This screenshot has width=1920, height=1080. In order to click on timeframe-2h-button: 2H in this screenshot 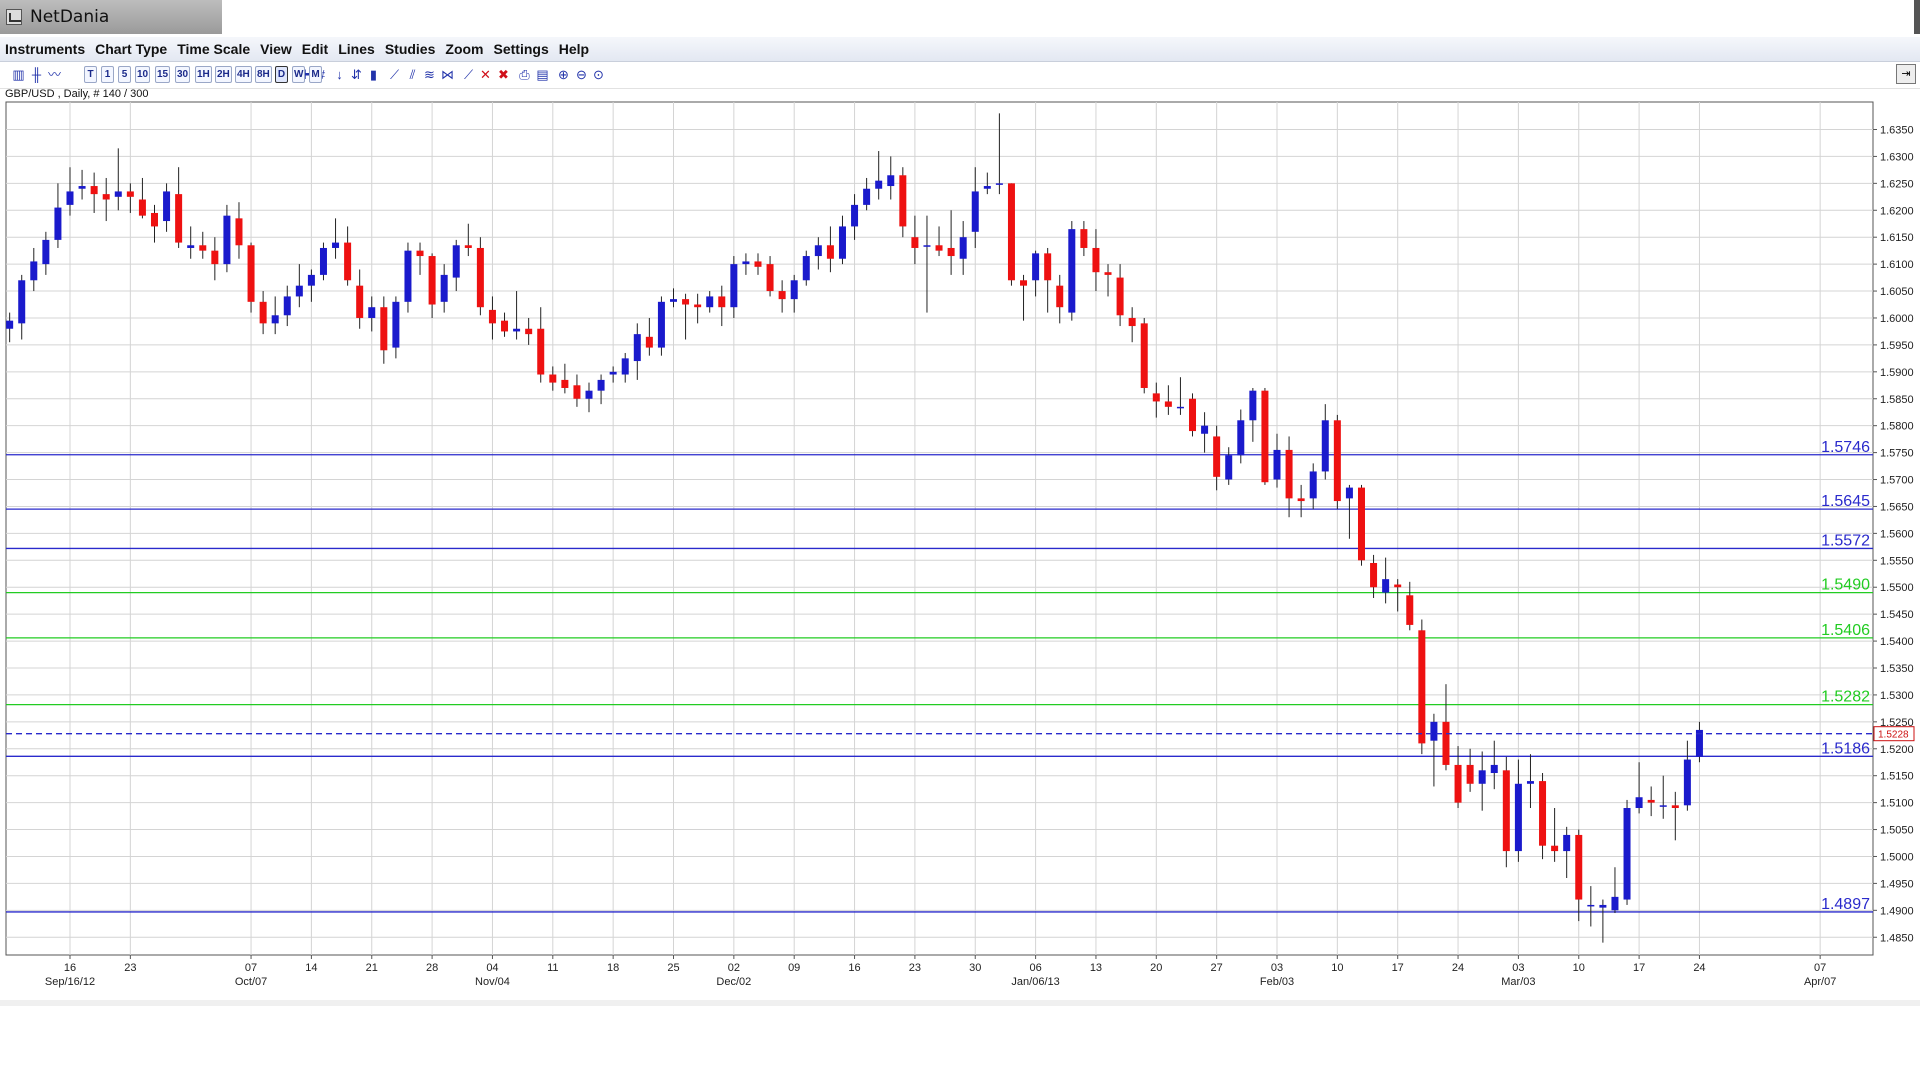, I will do `click(223, 74)`.